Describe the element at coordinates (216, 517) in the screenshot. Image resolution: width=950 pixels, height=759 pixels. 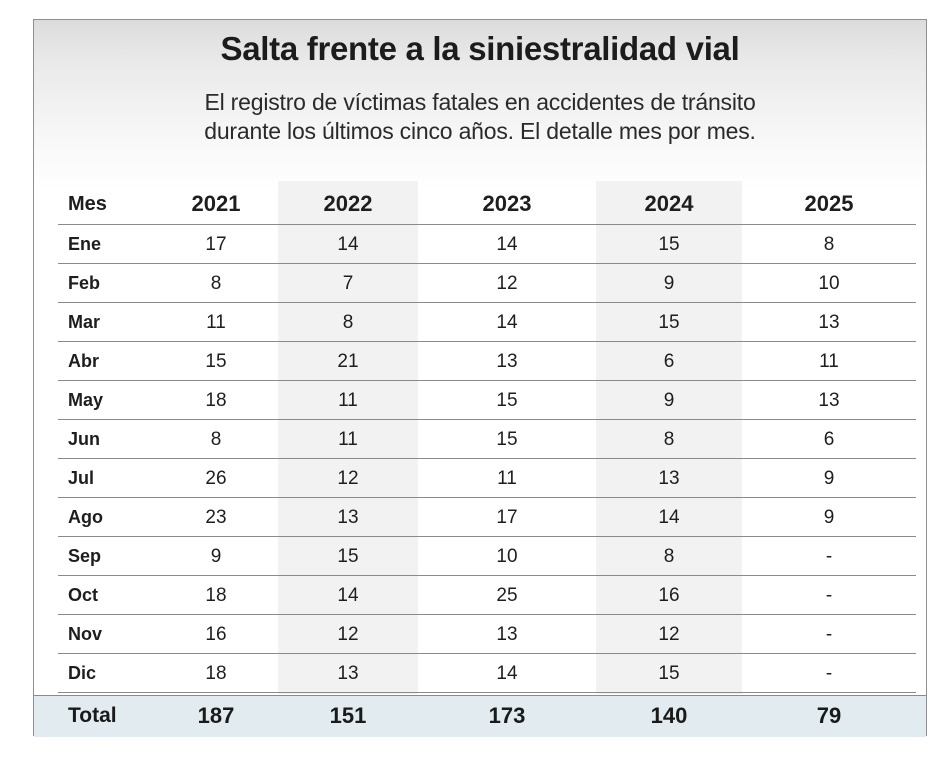
I see `table-cell: 23` at that location.